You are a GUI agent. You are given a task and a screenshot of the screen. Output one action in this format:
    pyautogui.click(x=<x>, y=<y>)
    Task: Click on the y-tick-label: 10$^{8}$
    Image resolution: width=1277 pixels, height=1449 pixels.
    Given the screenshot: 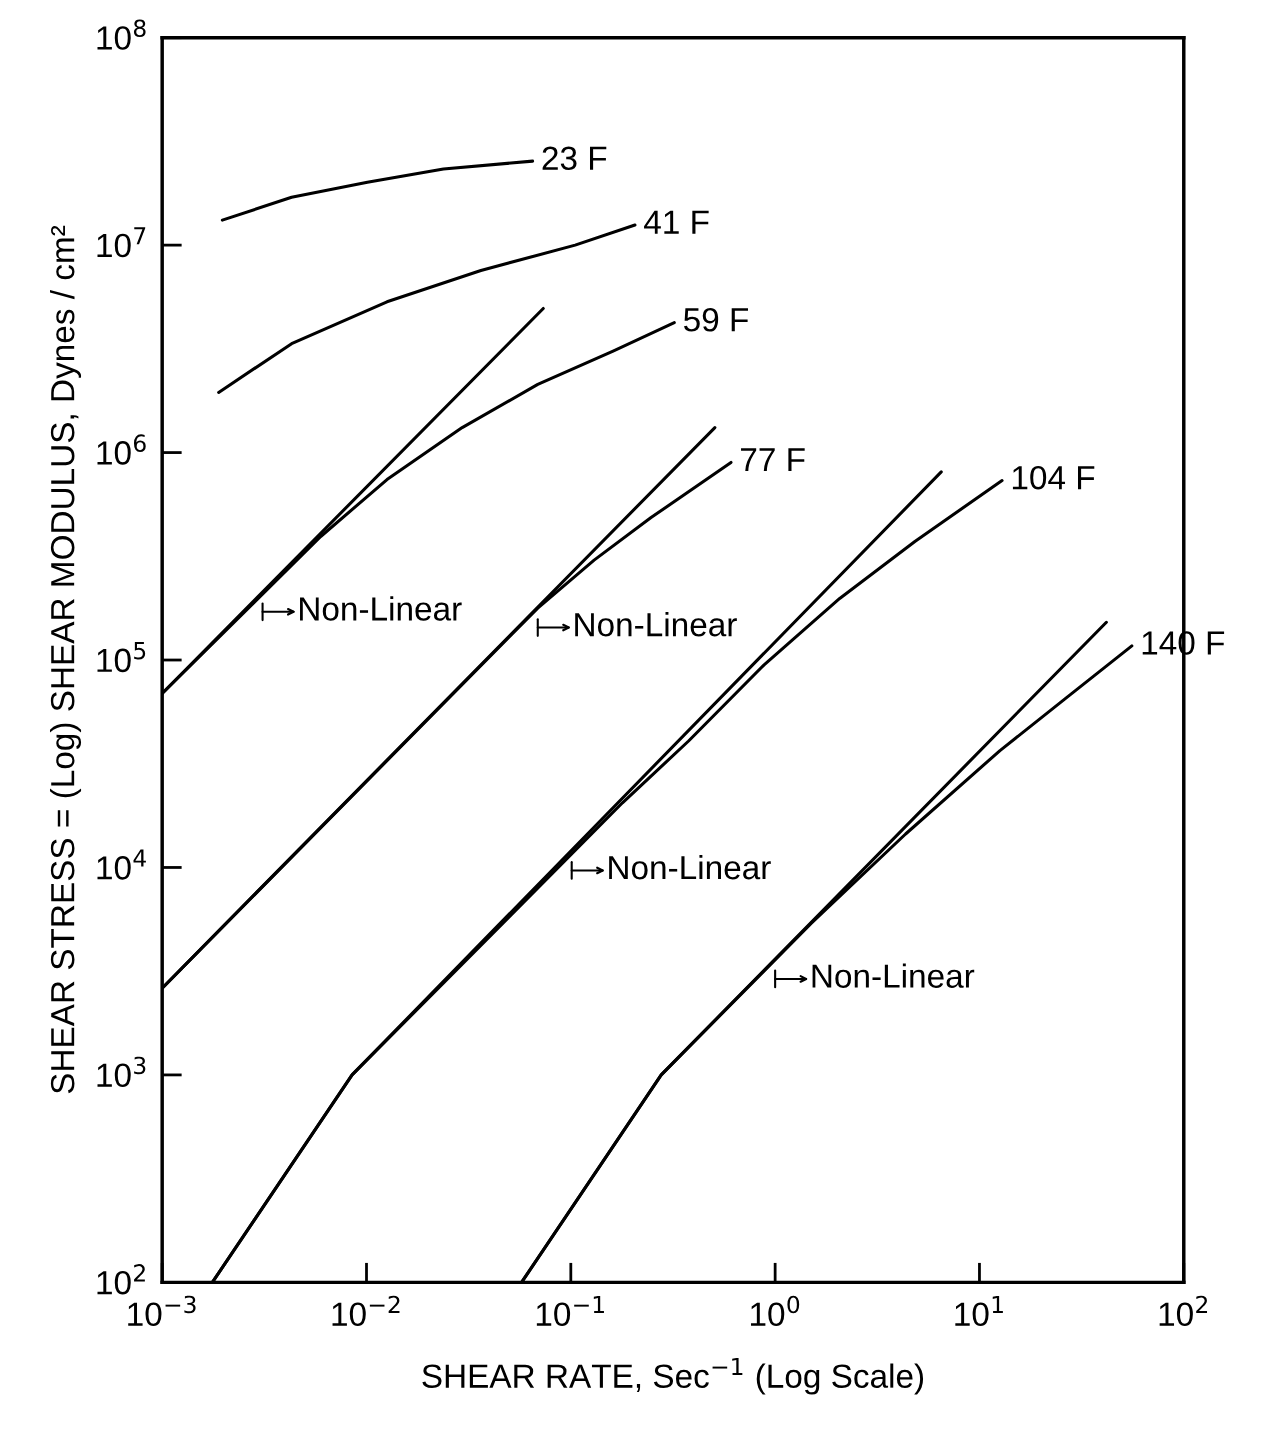 What is the action you would take?
    pyautogui.click(x=121, y=34)
    